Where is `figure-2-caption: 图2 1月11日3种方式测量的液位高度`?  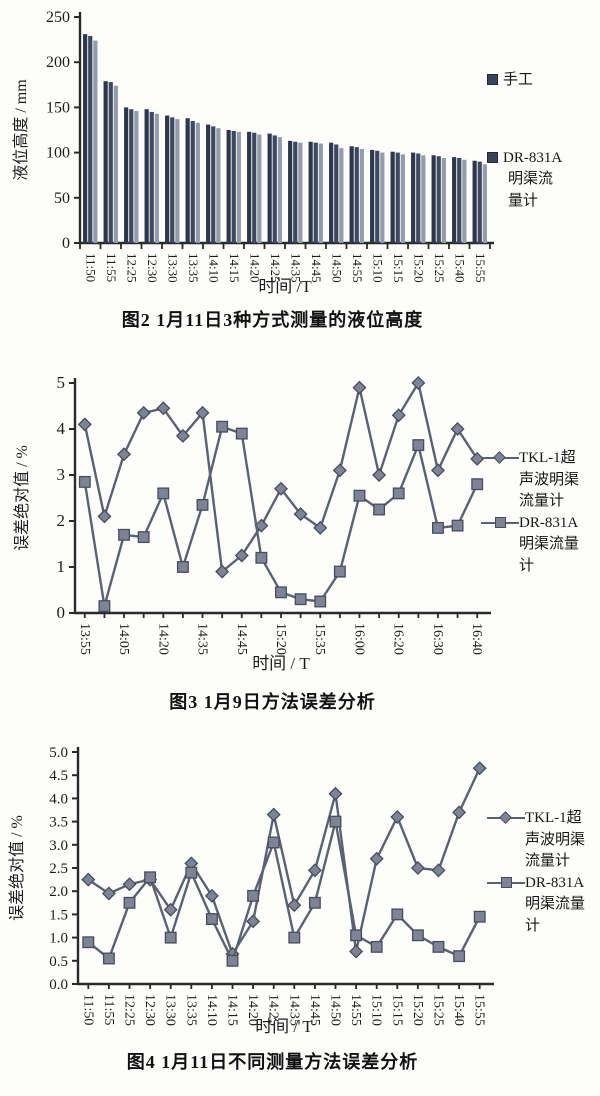
figure-2-caption: 图2 1月11日3种方式测量的液位高度 is located at coordinates (272, 320).